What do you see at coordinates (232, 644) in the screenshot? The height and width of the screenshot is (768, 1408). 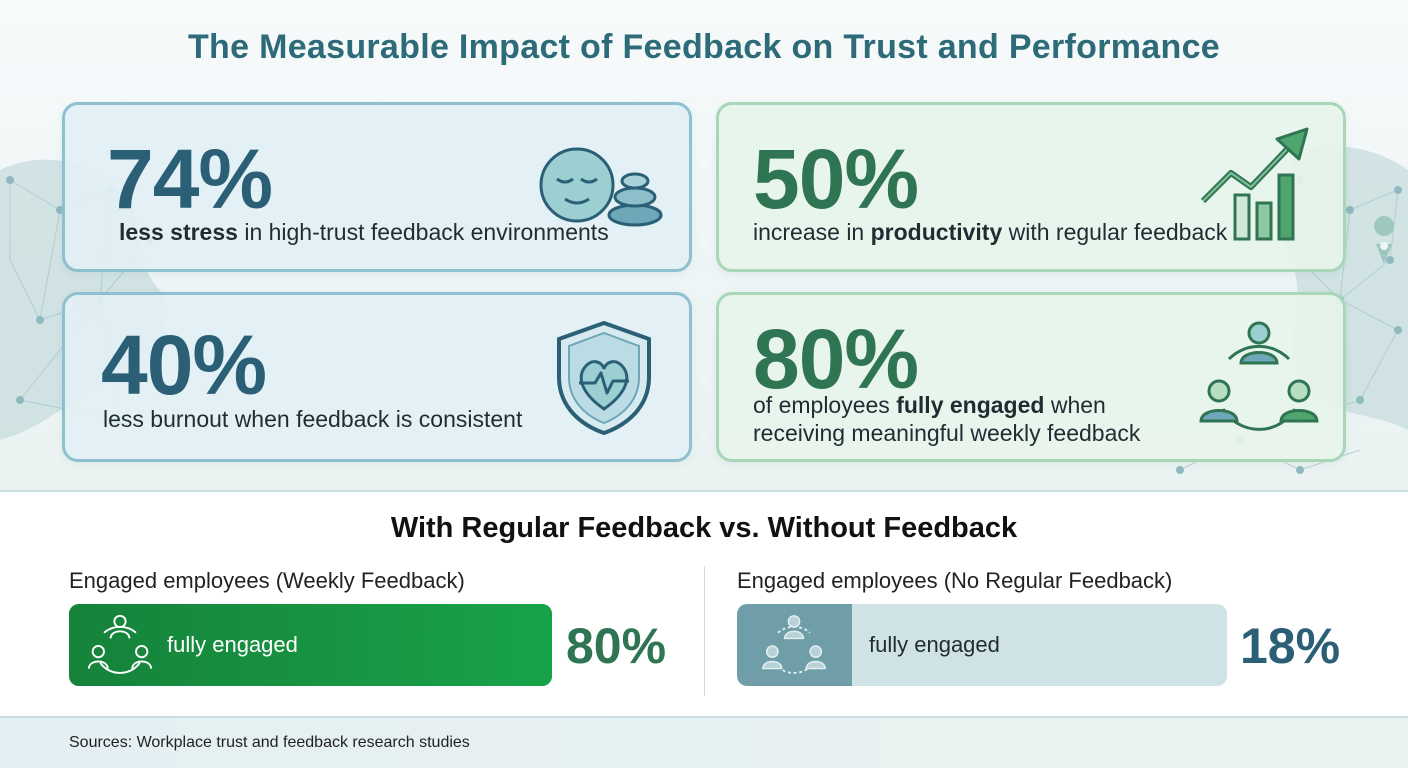 I see `with-feedback-bar-text: fully engaged` at bounding box center [232, 644].